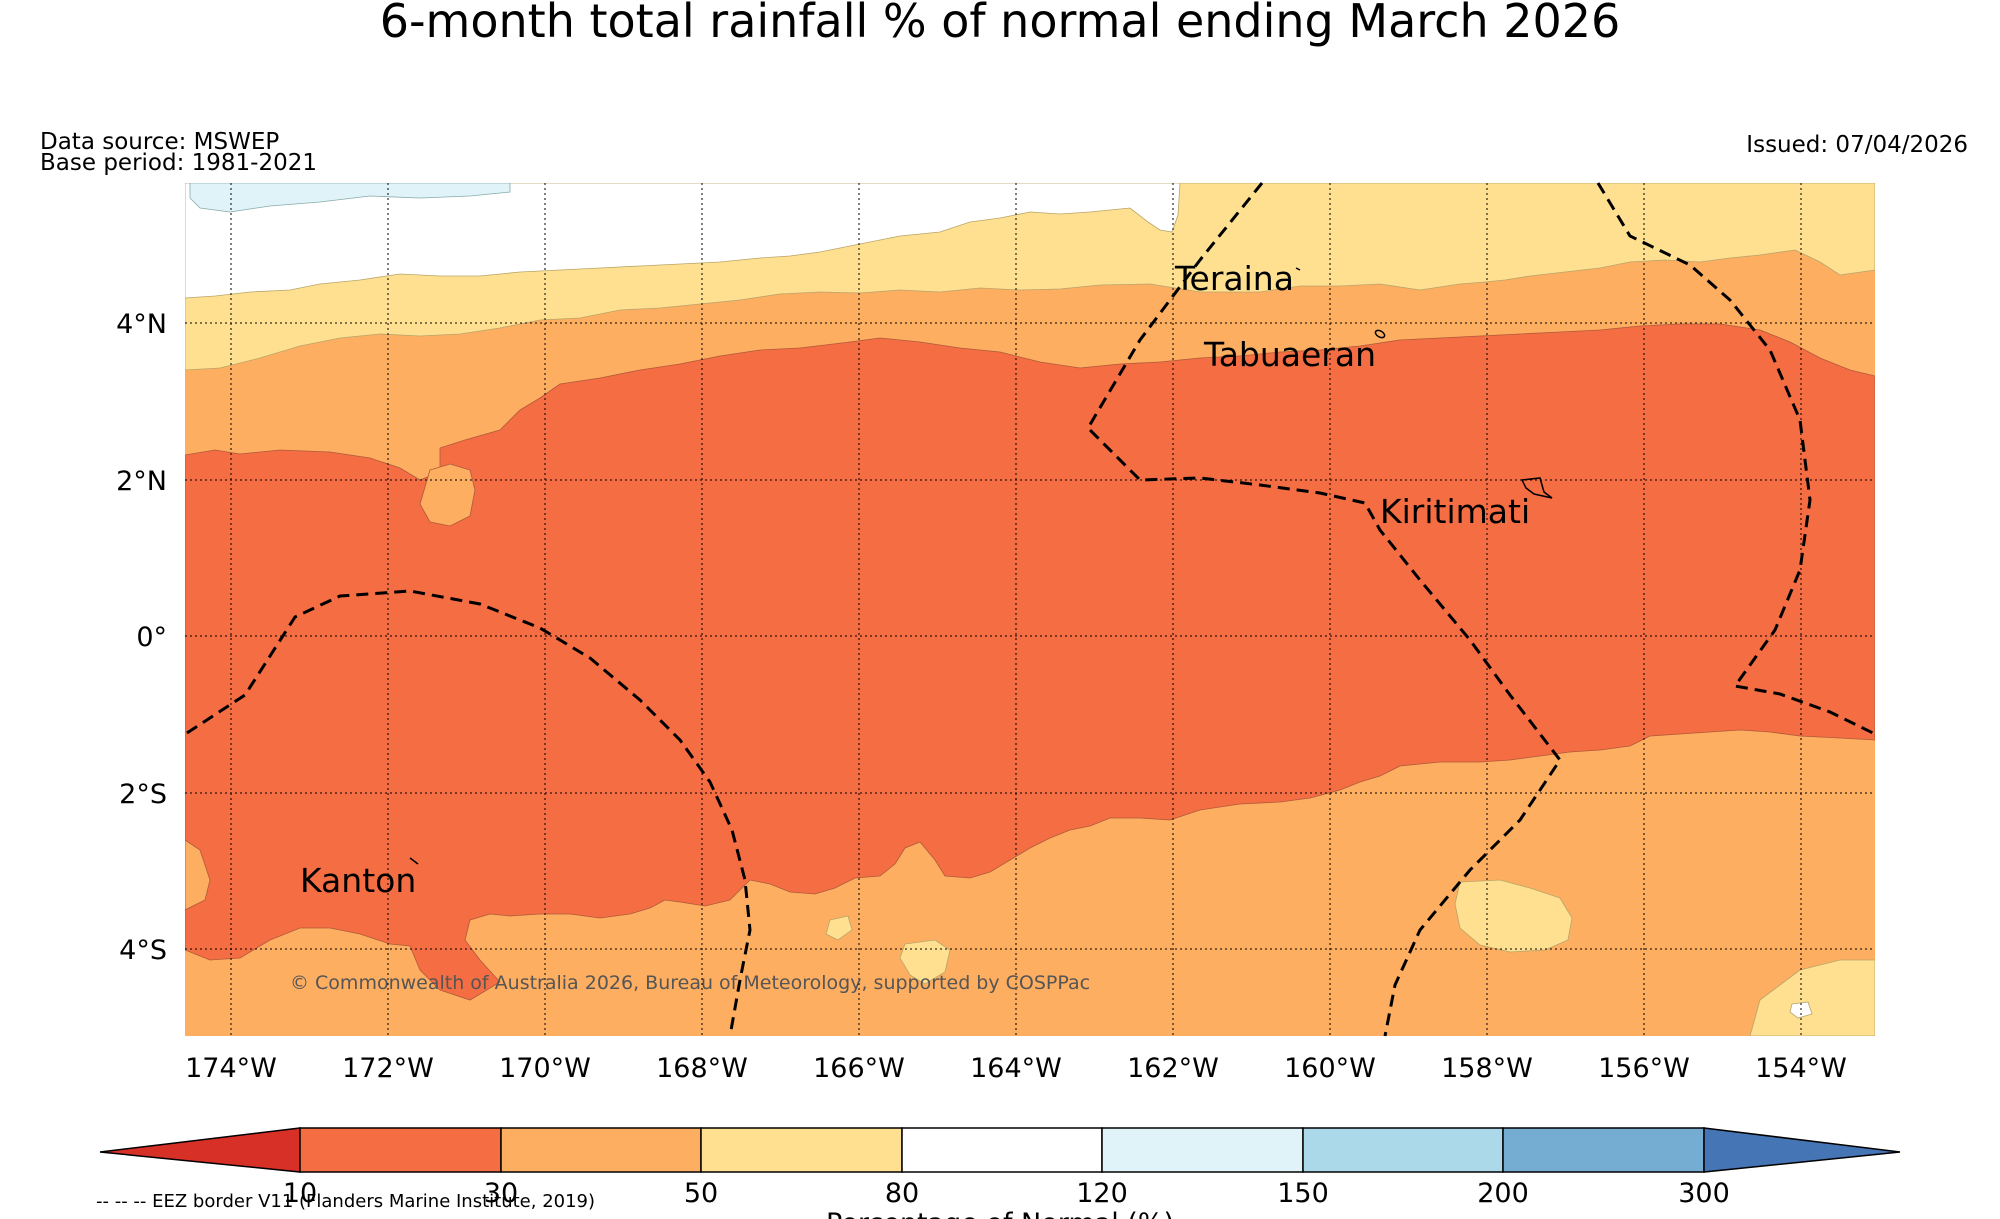 The height and width of the screenshot is (1219, 2000). I want to click on lat-label-4s: 4°S, so click(143, 950).